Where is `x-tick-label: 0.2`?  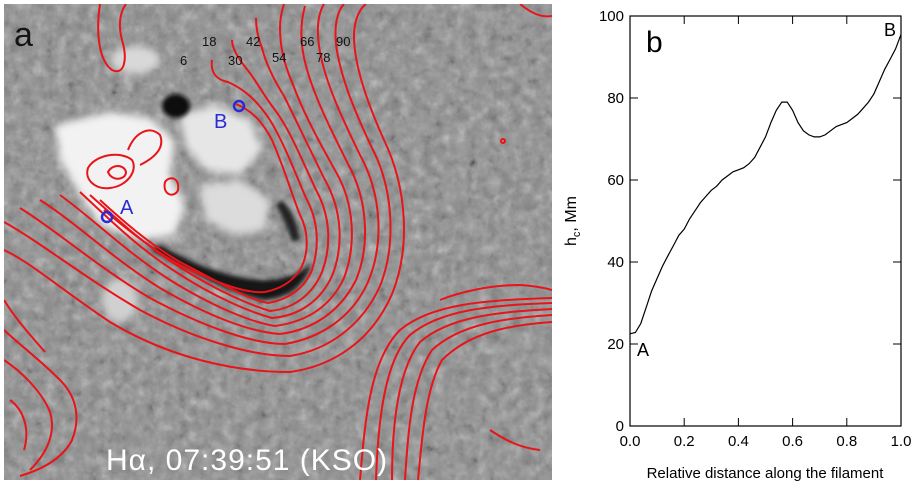 x-tick-label: 0.2 is located at coordinates (684, 441).